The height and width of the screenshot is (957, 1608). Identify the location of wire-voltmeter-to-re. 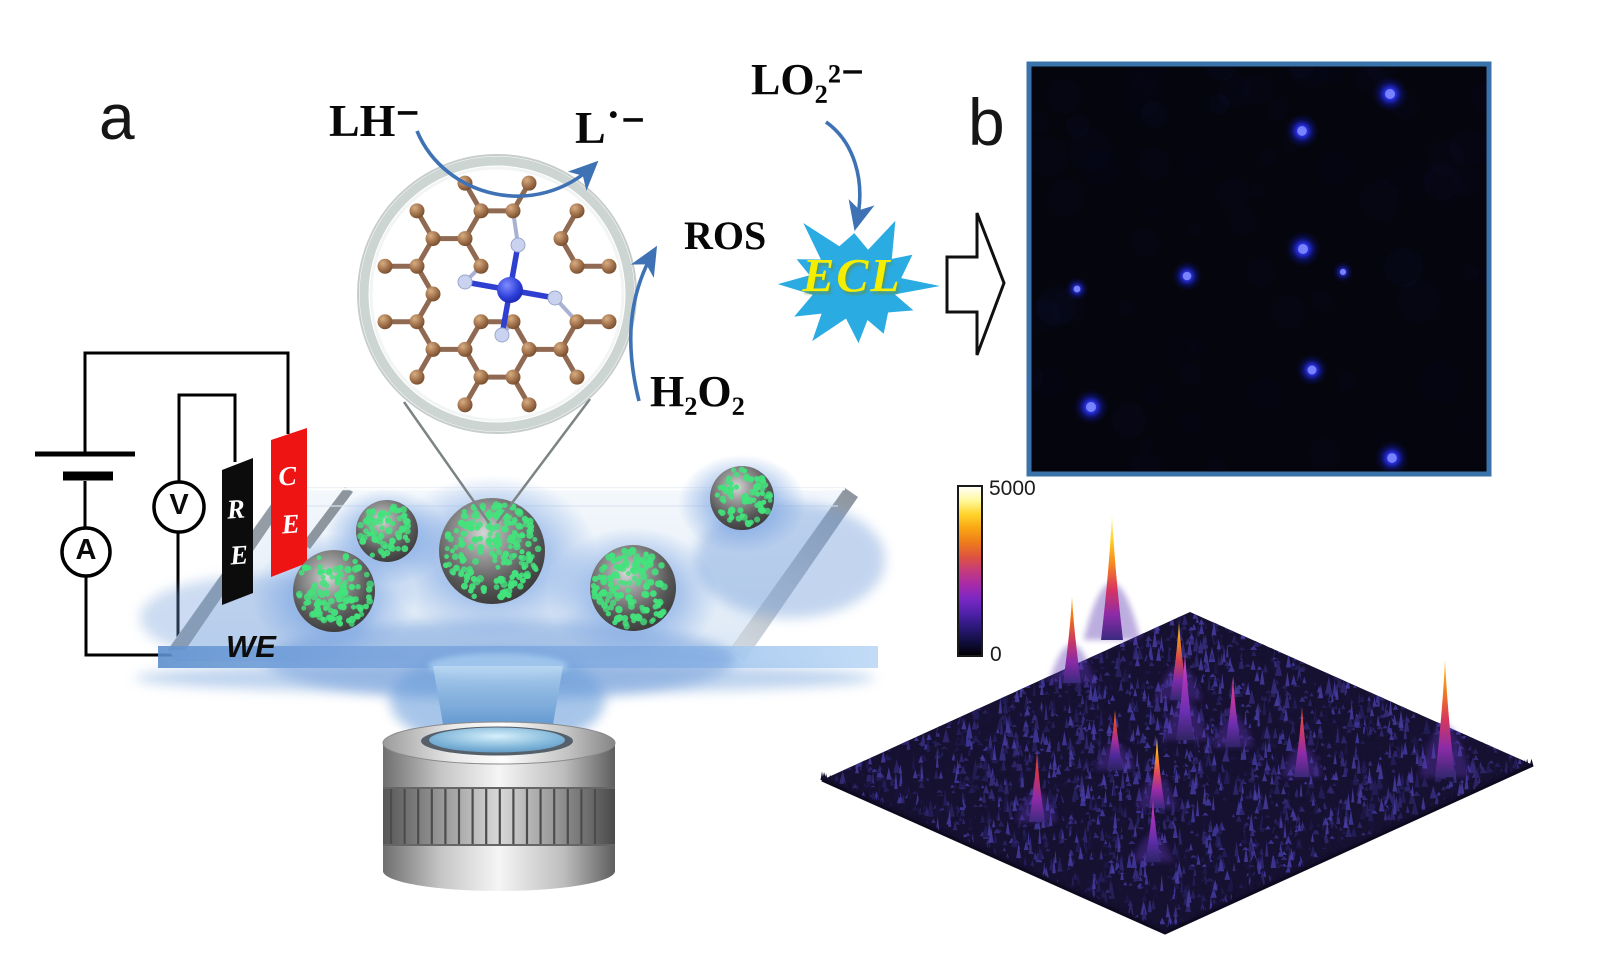
(207, 437).